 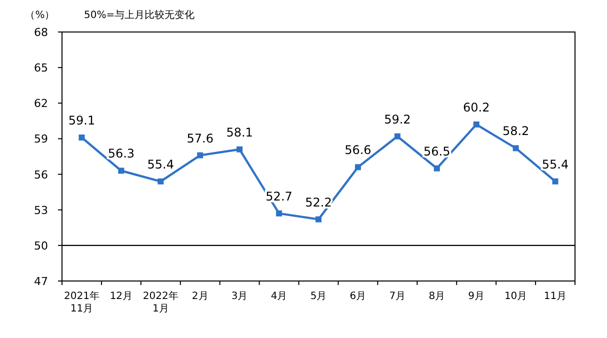 I want to click on data-label: 58.2, so click(x=516, y=131).